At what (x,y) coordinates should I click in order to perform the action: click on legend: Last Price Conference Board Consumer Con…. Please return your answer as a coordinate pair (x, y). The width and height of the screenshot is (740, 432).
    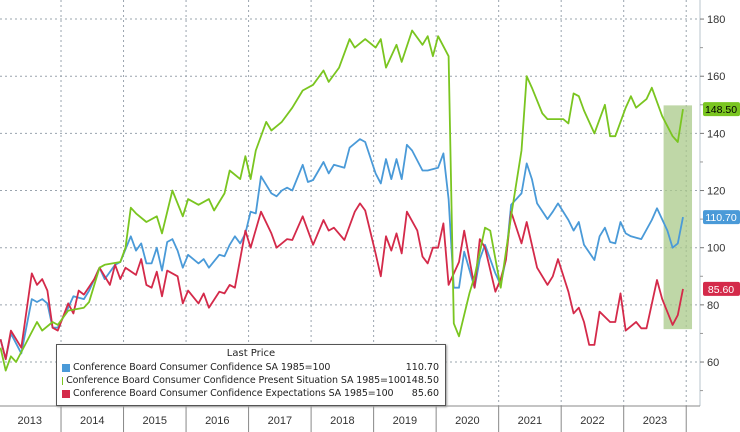
    Looking at the image, I should click on (251, 375).